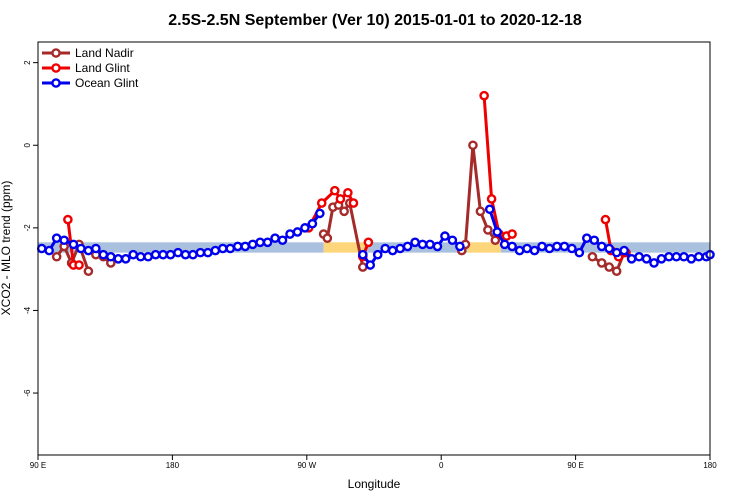  What do you see at coordinates (497, 166) in the screenshot?
I see `series-line` at bounding box center [497, 166].